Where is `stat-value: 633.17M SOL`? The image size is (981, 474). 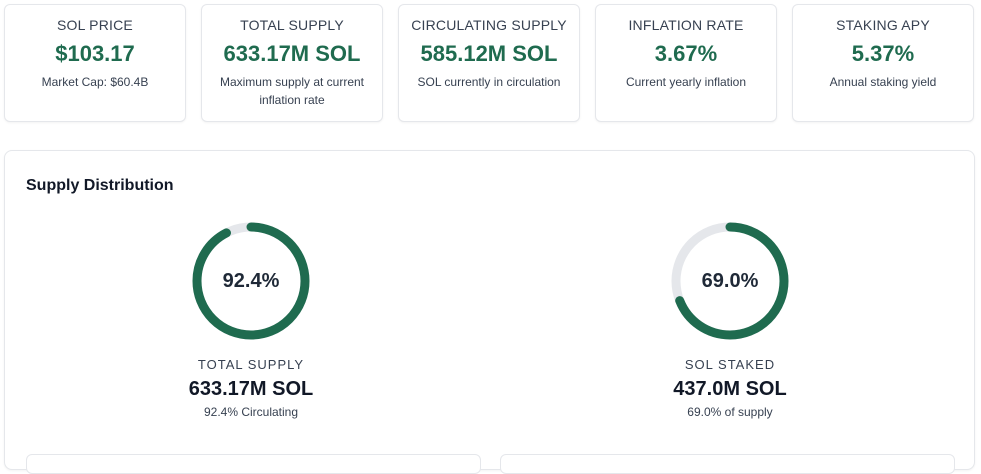
stat-value: 633.17M SOL is located at coordinates (292, 53).